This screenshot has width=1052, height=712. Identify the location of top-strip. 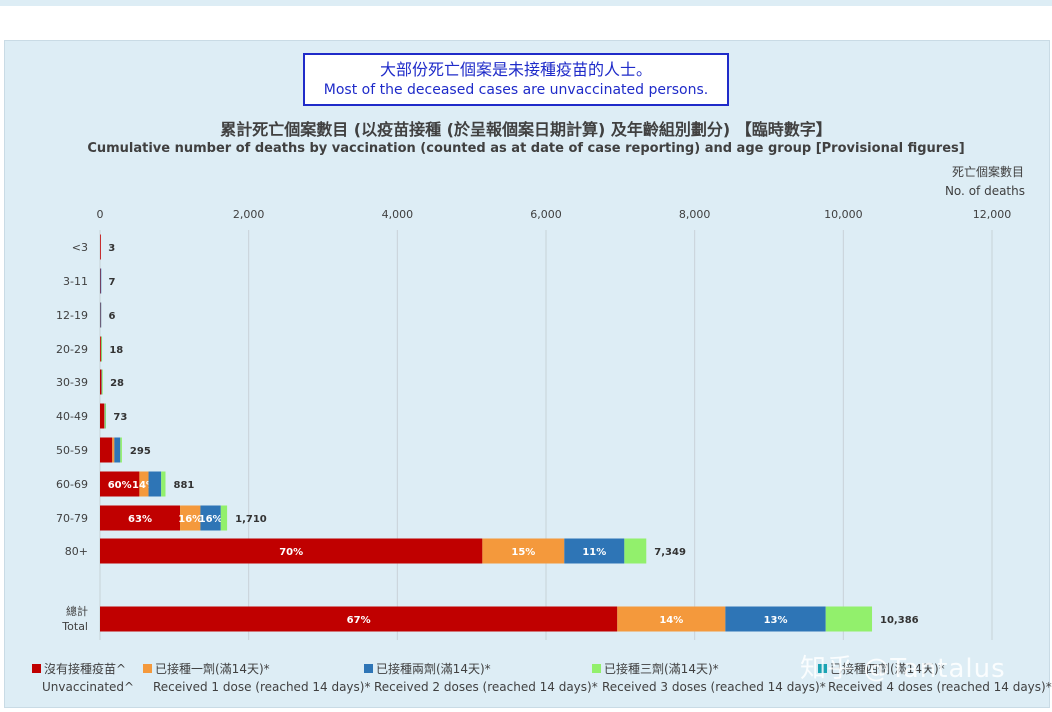
(526, 3).